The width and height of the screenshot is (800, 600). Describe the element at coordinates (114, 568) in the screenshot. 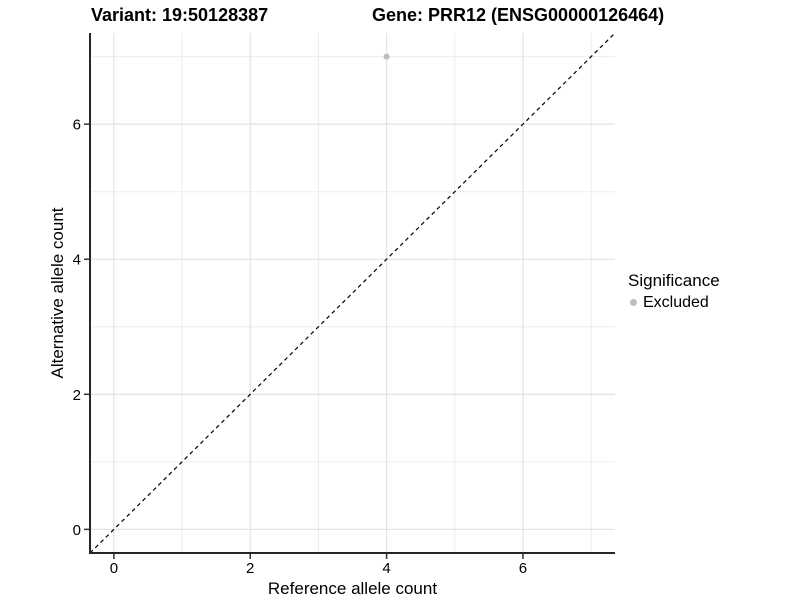

I see `x-tick-label: 0` at that location.